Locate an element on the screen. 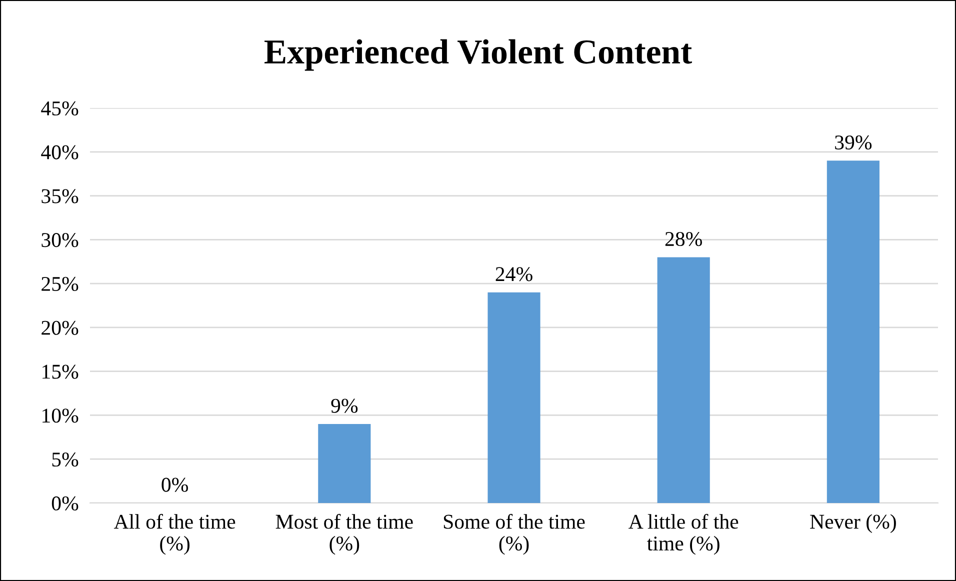 This screenshot has height=581, width=956. x-tick-label: Some of the time (%) is located at coordinates (514, 534).